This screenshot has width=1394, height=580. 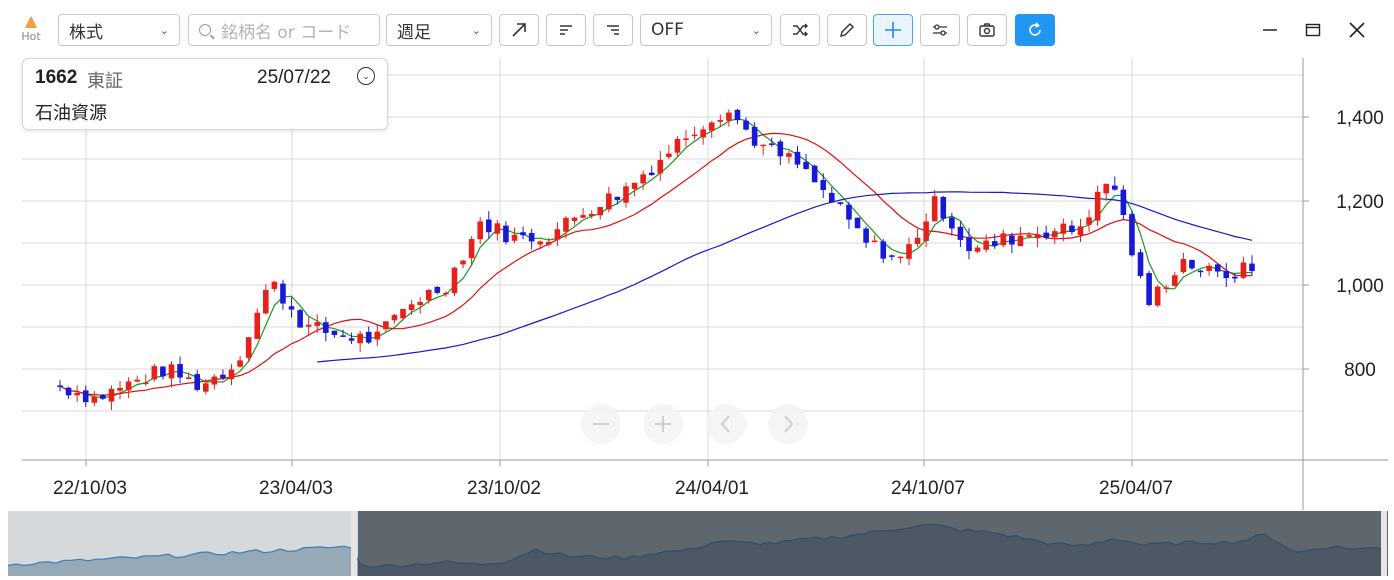 I want to click on search-input: 銘柄名 or コード, so click(x=284, y=30).